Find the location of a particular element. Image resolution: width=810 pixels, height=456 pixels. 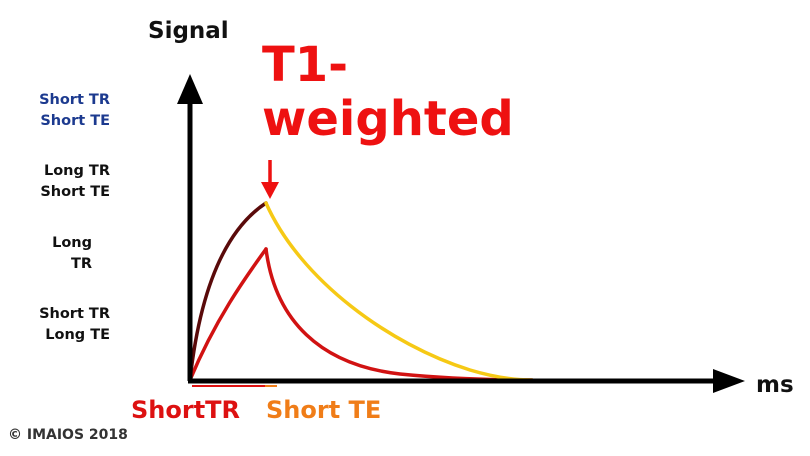

short-te-label: Short TE is located at coordinates (324, 410).